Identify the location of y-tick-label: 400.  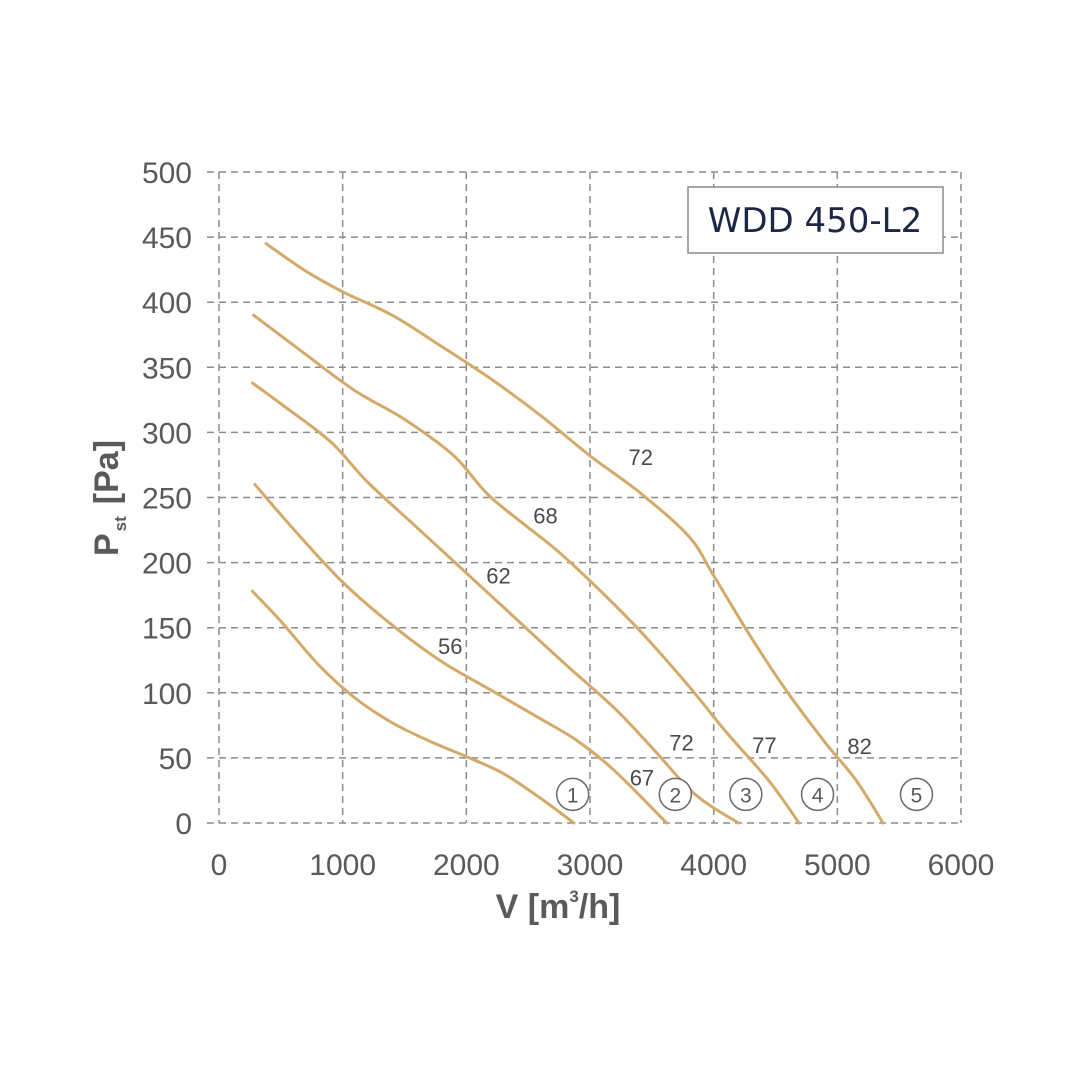
(167, 303).